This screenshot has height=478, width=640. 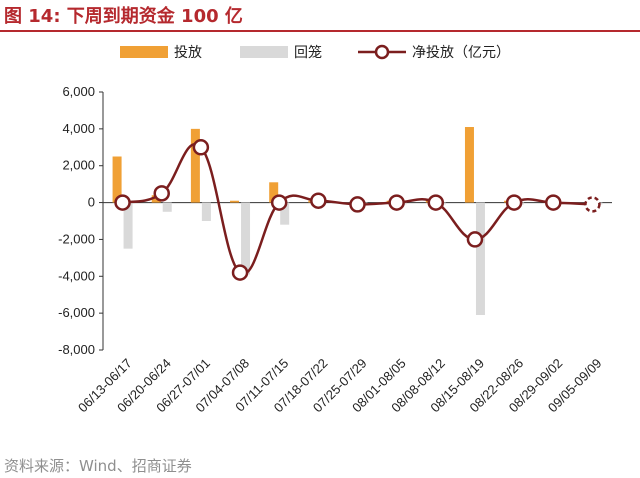 I want to click on legend-label: 投放, so click(x=188, y=53).